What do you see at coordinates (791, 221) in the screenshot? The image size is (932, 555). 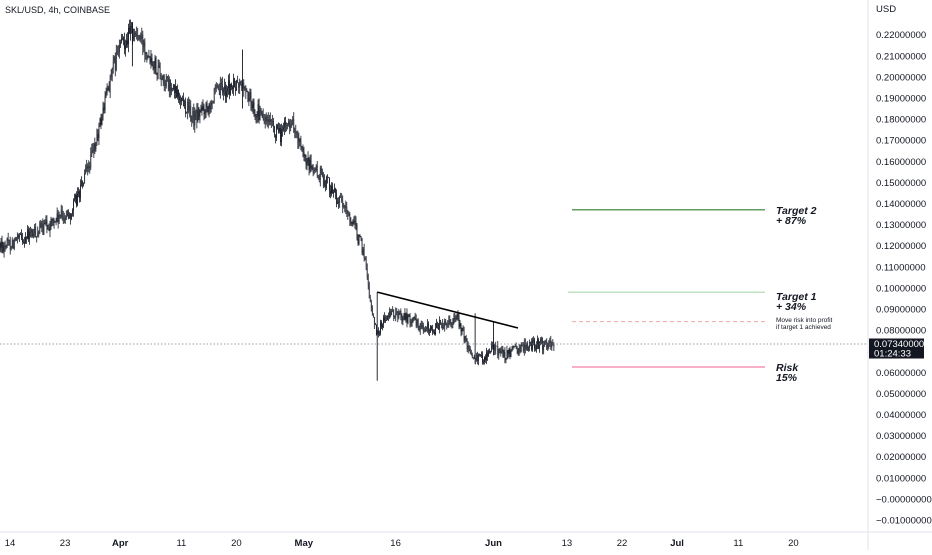 I see `target-2-percent: + 87%` at bounding box center [791, 221].